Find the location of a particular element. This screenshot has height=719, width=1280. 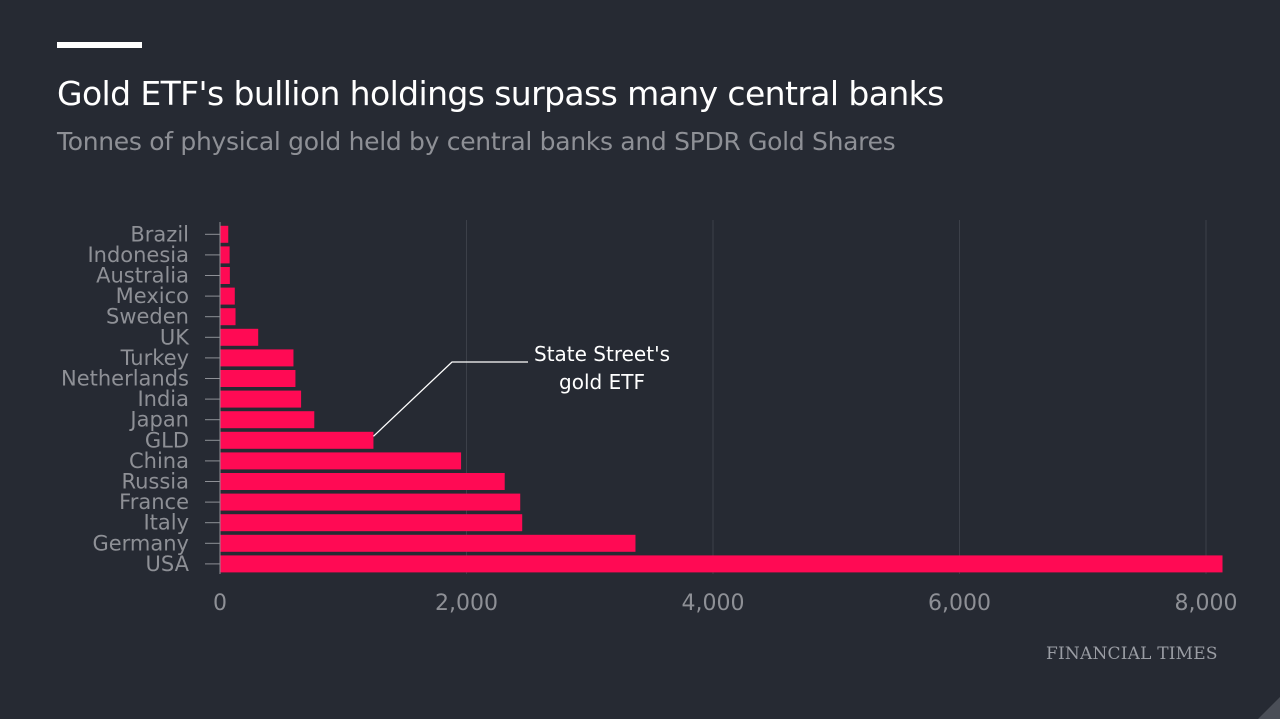

category-label: China is located at coordinates (159, 461).